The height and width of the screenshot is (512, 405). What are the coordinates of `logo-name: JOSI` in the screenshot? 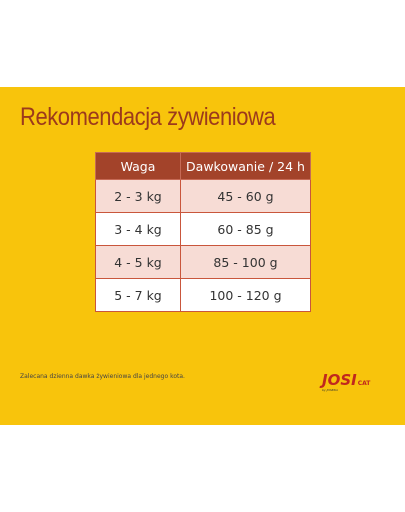 It's located at (339, 380).